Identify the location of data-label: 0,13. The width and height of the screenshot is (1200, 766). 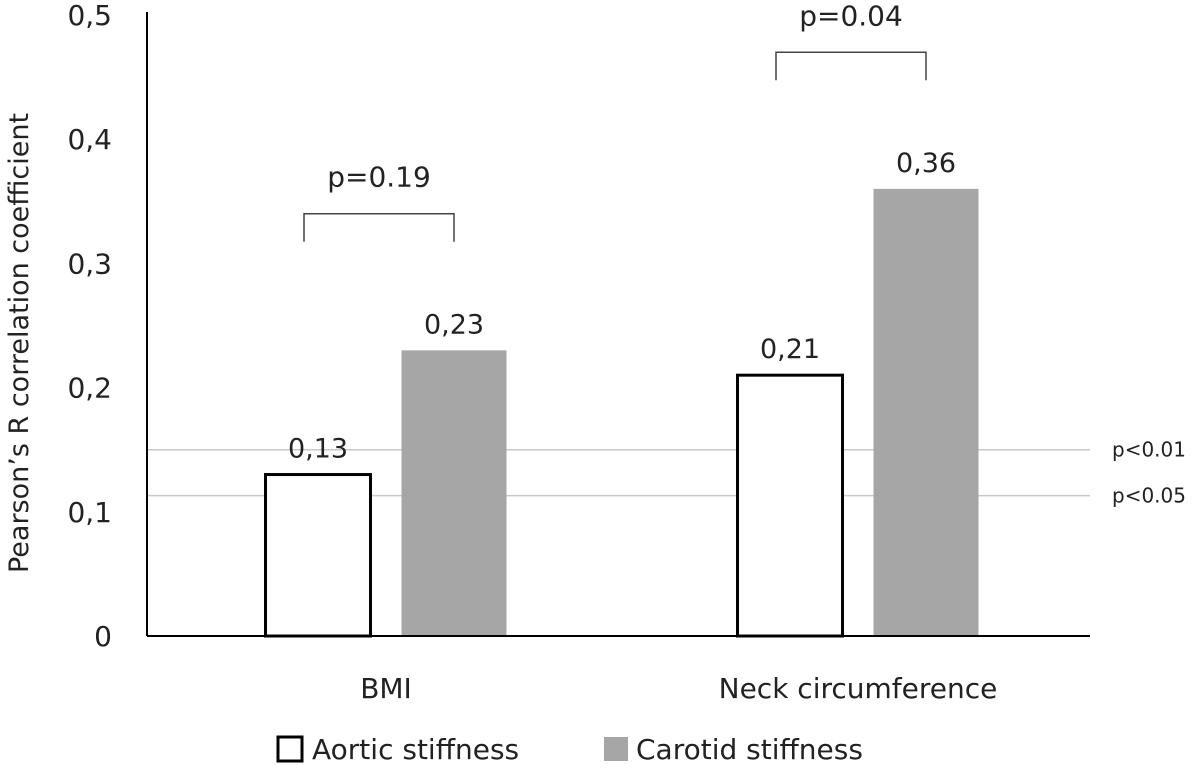
(318, 449).